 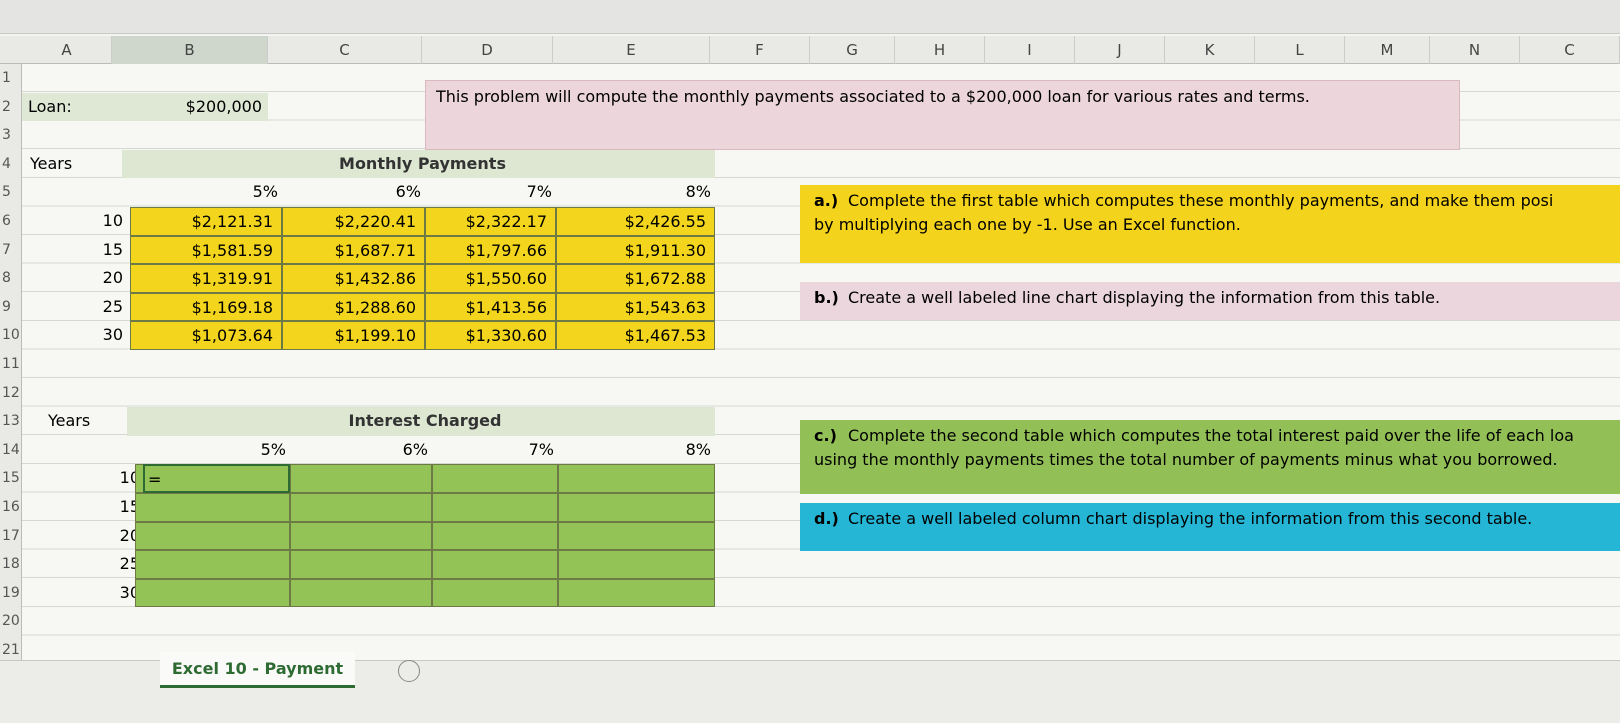 I want to click on data-cell: $1,467.53, so click(x=635, y=335).